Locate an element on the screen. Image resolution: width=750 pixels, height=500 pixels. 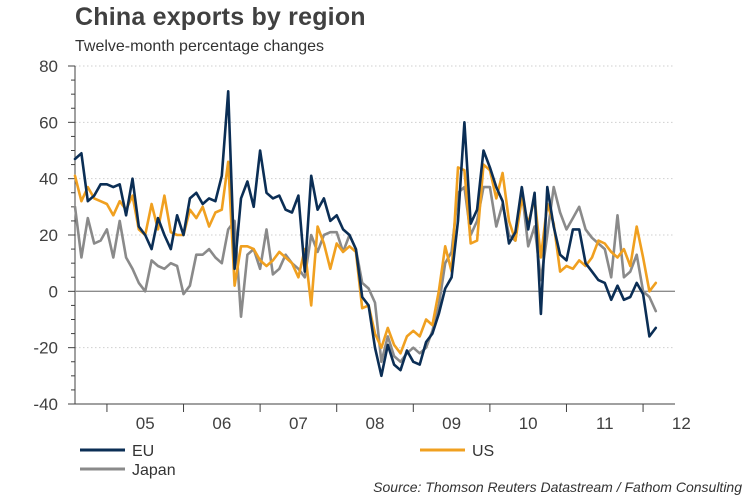
y-tick-label: 40 is located at coordinates (48, 179).